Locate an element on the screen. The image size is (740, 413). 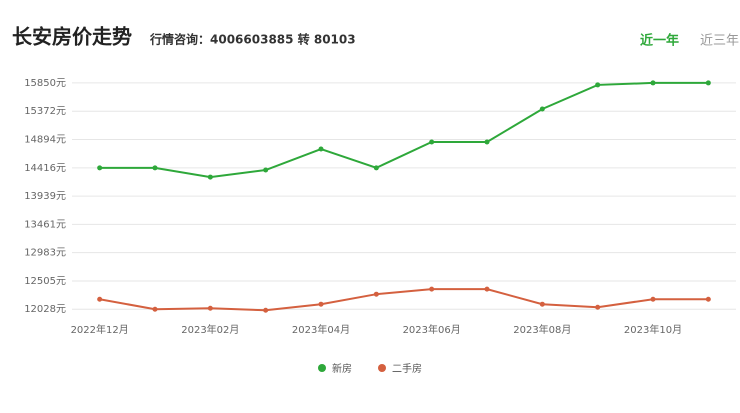
chart-title: 长安房价走势 is located at coordinates (72, 37).